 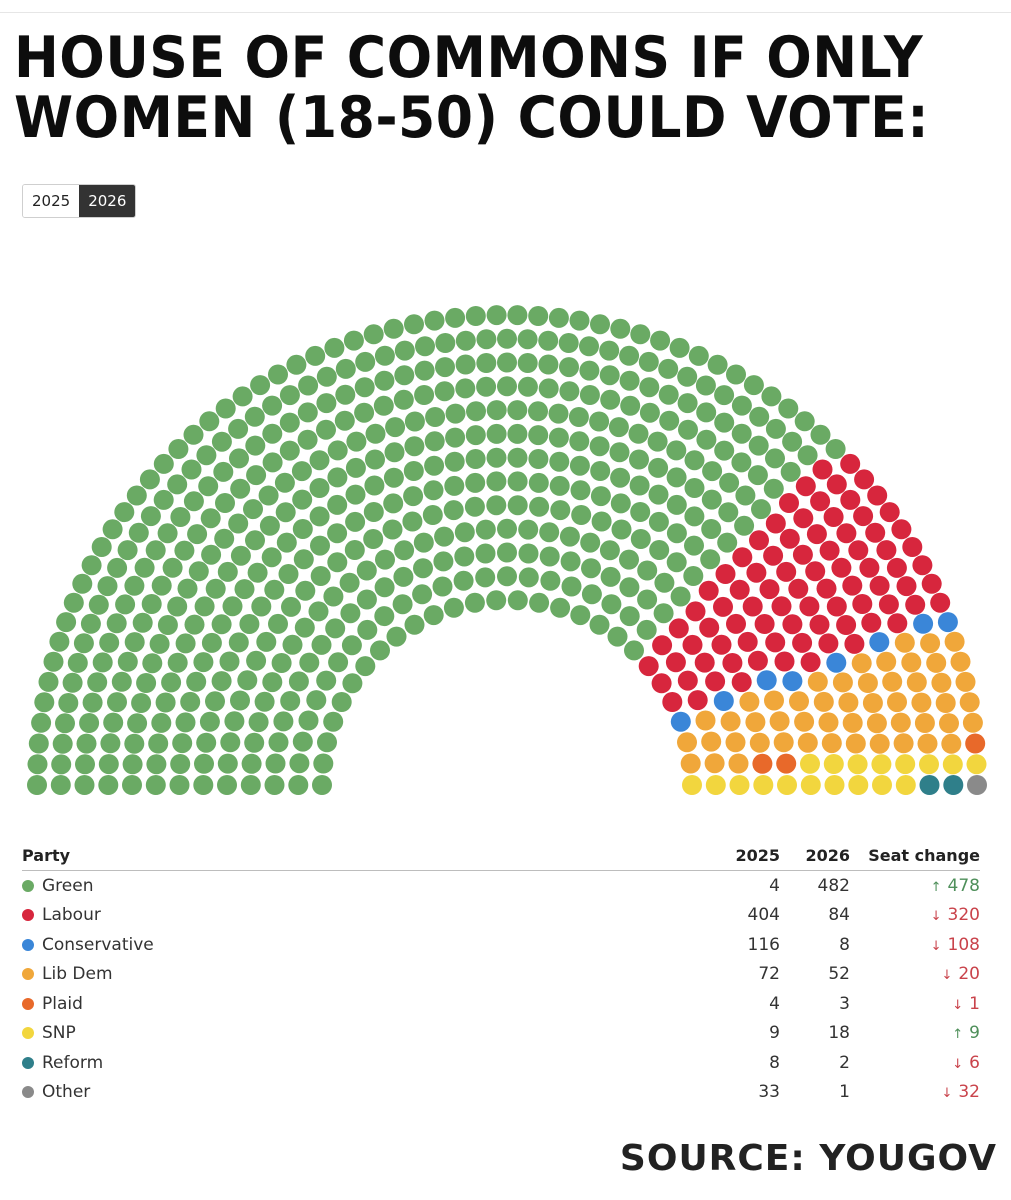 I want to click on seat-change: ↓ 32, so click(x=915, y=1092).